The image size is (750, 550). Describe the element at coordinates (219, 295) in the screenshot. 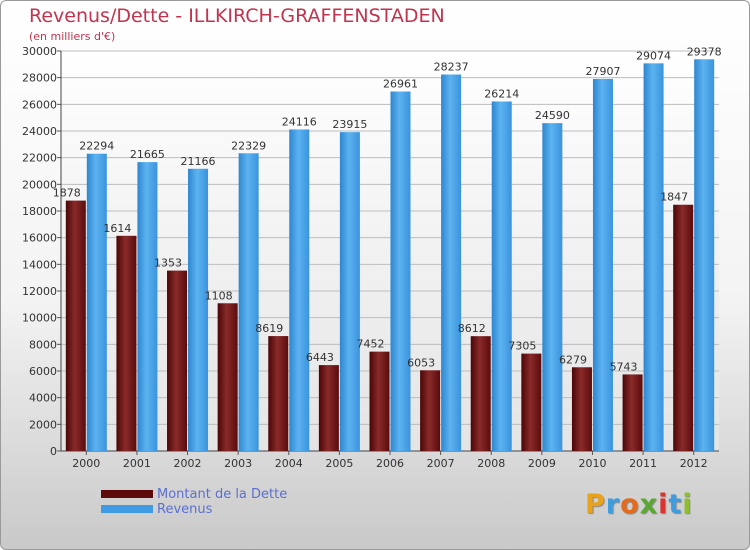

I see `data-label-dette: 1108` at that location.